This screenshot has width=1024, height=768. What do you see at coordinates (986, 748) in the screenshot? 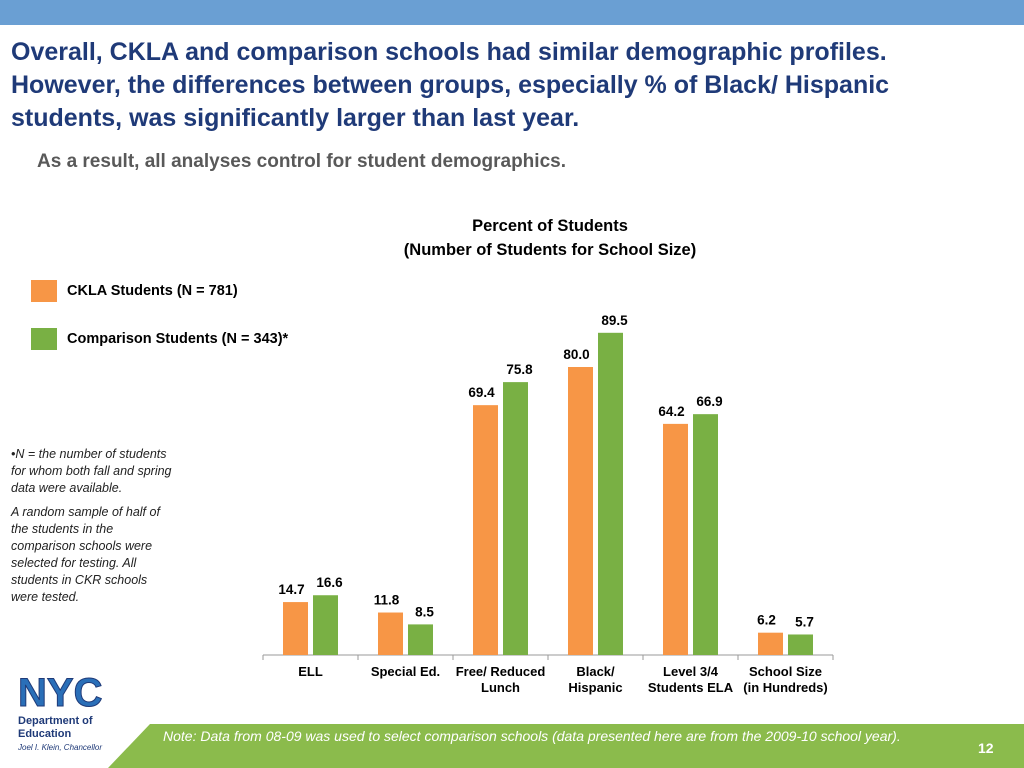
I see `page-number: 12` at bounding box center [986, 748].